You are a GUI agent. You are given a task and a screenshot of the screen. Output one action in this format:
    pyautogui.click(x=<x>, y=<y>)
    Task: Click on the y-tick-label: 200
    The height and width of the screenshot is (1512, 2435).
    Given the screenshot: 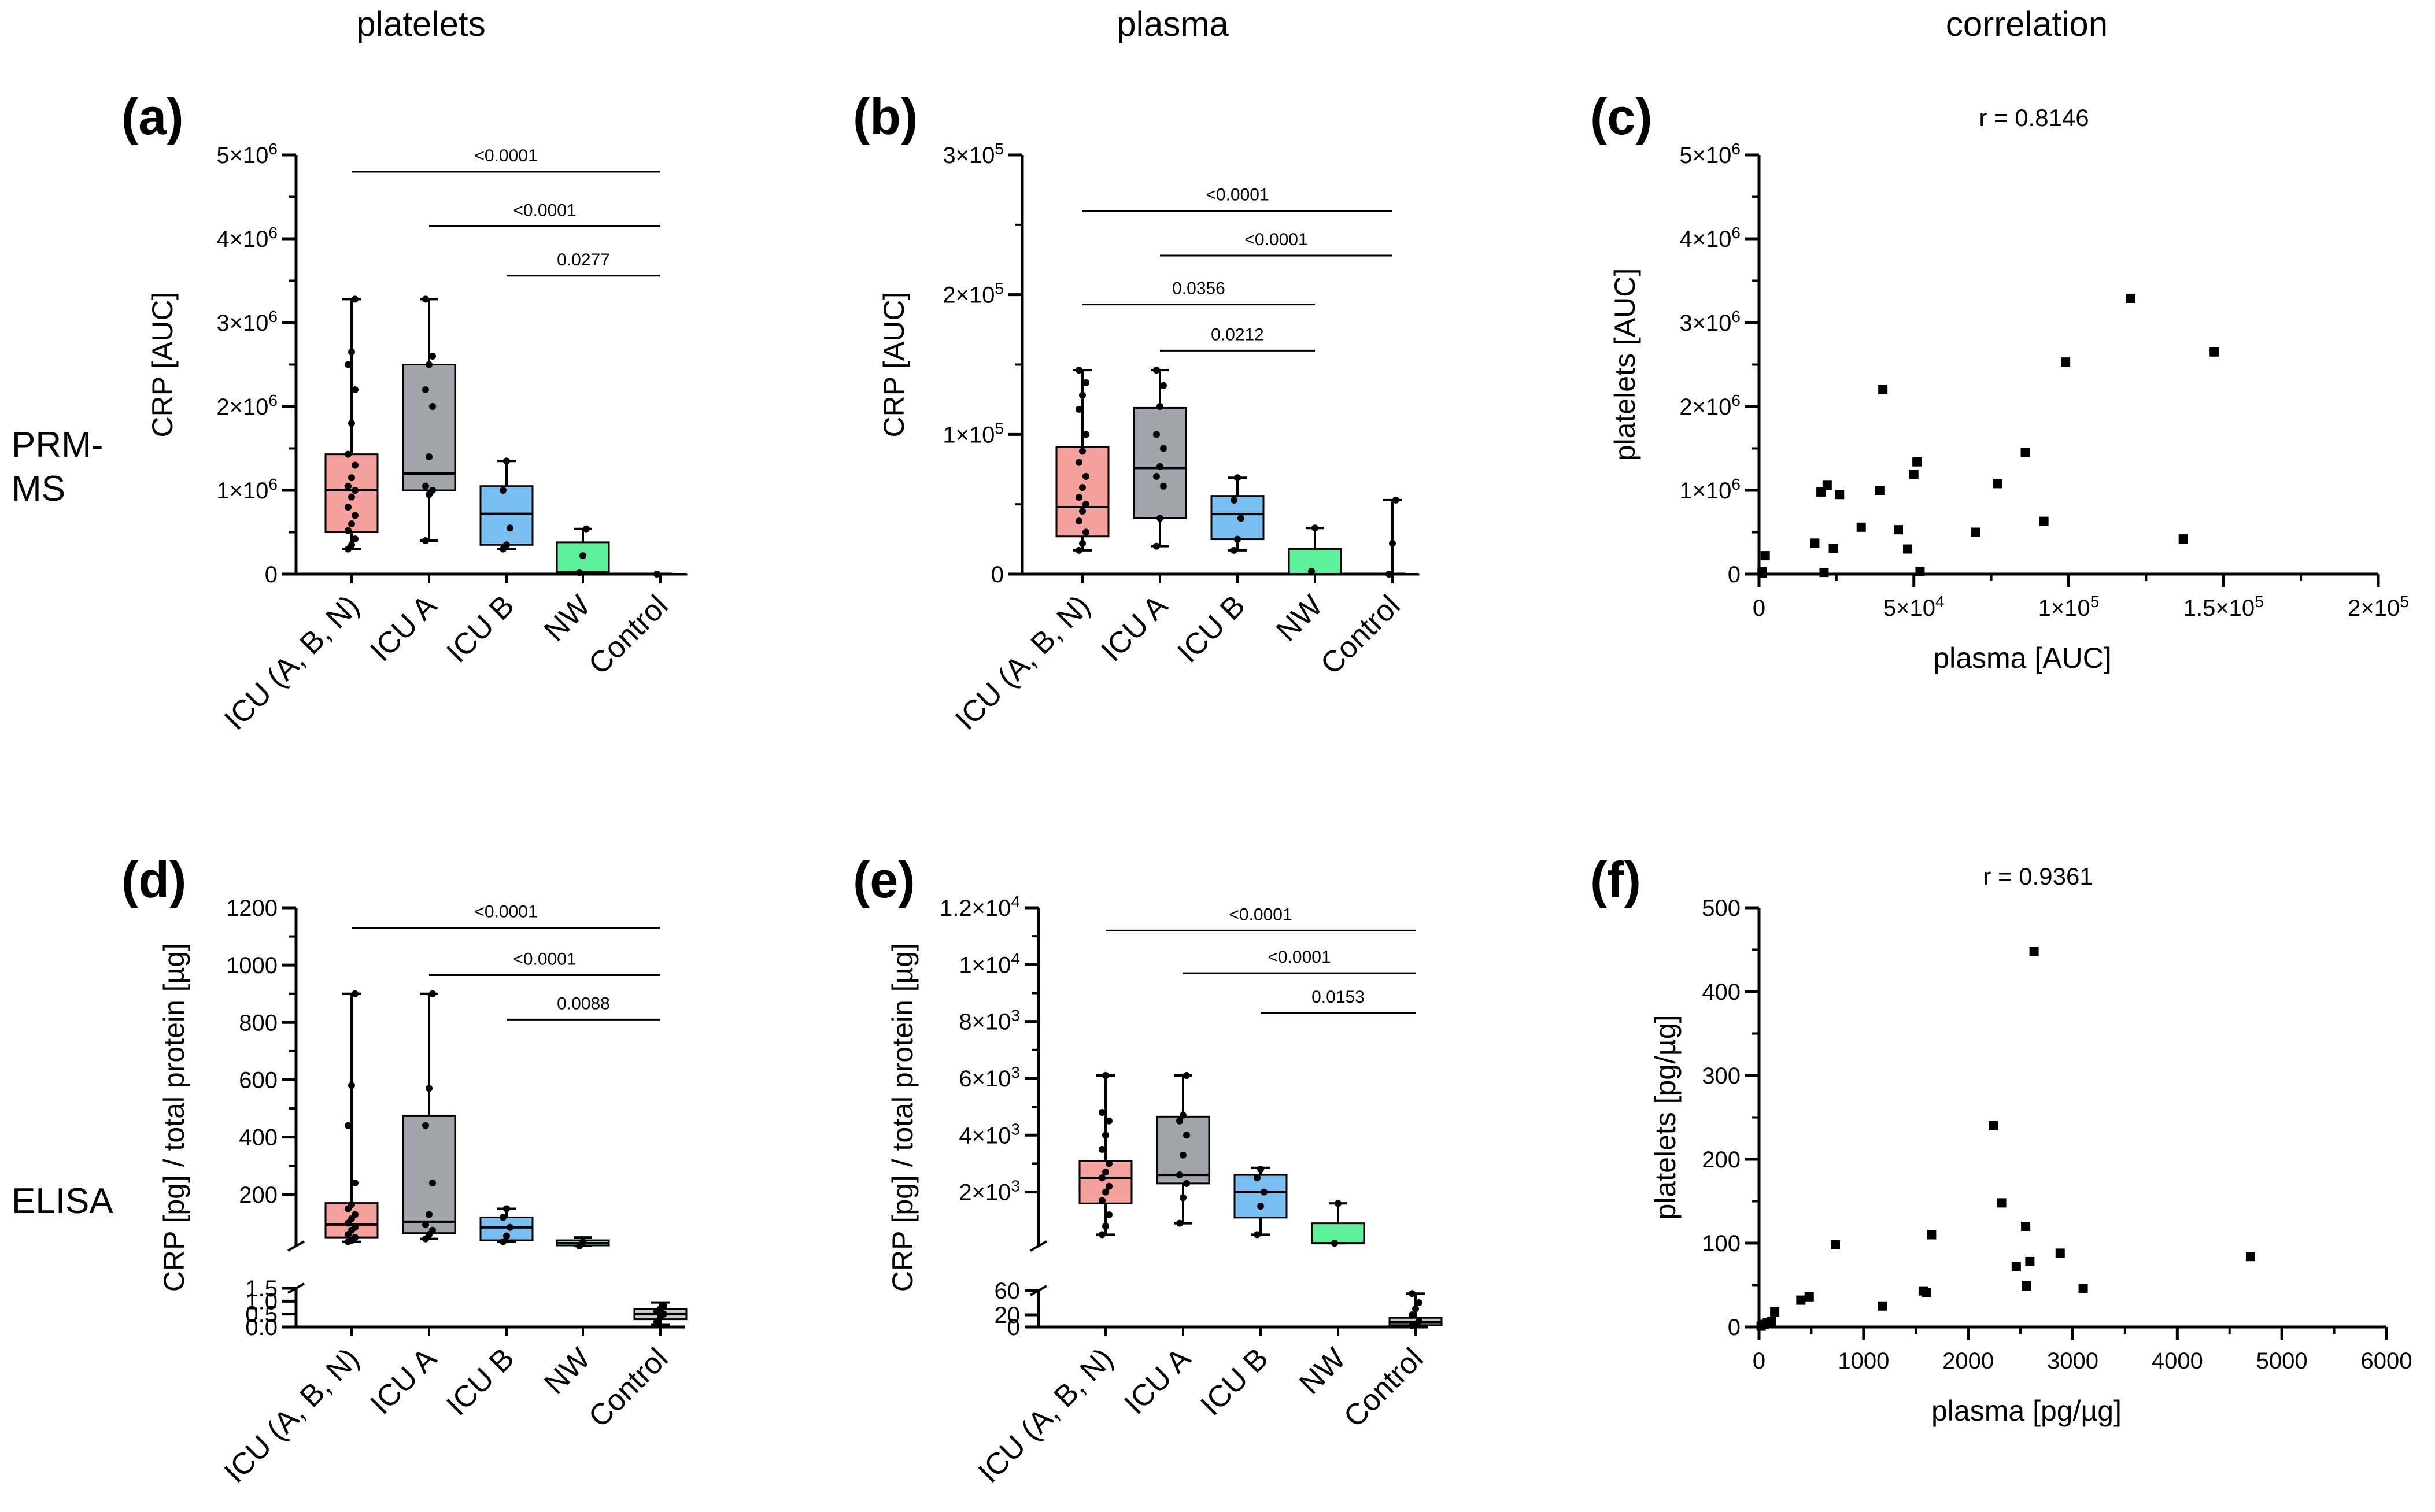 What is the action you would take?
    pyautogui.click(x=1721, y=1160)
    